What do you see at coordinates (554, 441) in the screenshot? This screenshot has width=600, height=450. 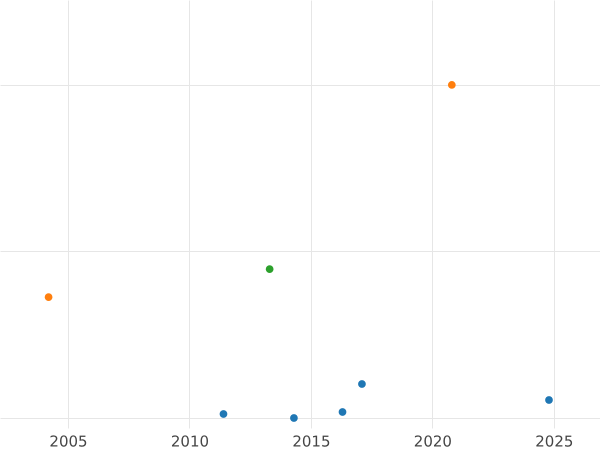 I see `x-tick-label: 2025` at bounding box center [554, 441].